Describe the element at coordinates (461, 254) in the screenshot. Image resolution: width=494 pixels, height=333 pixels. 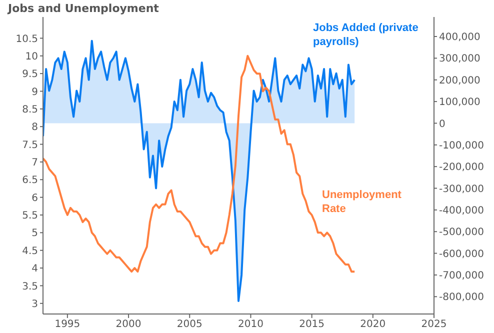
I see `y2-tick-label: -600,000` at that location.